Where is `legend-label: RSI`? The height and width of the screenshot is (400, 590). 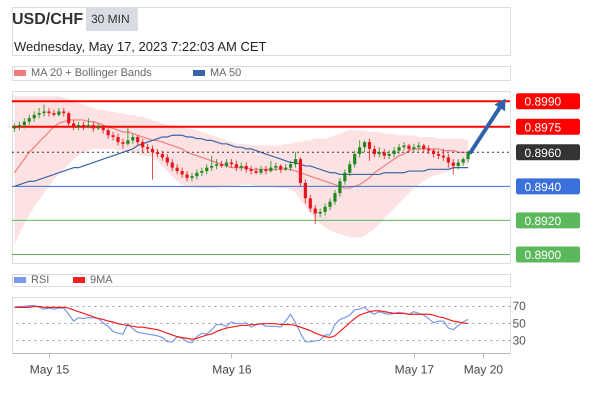 legend-label: RSI is located at coordinates (40, 280).